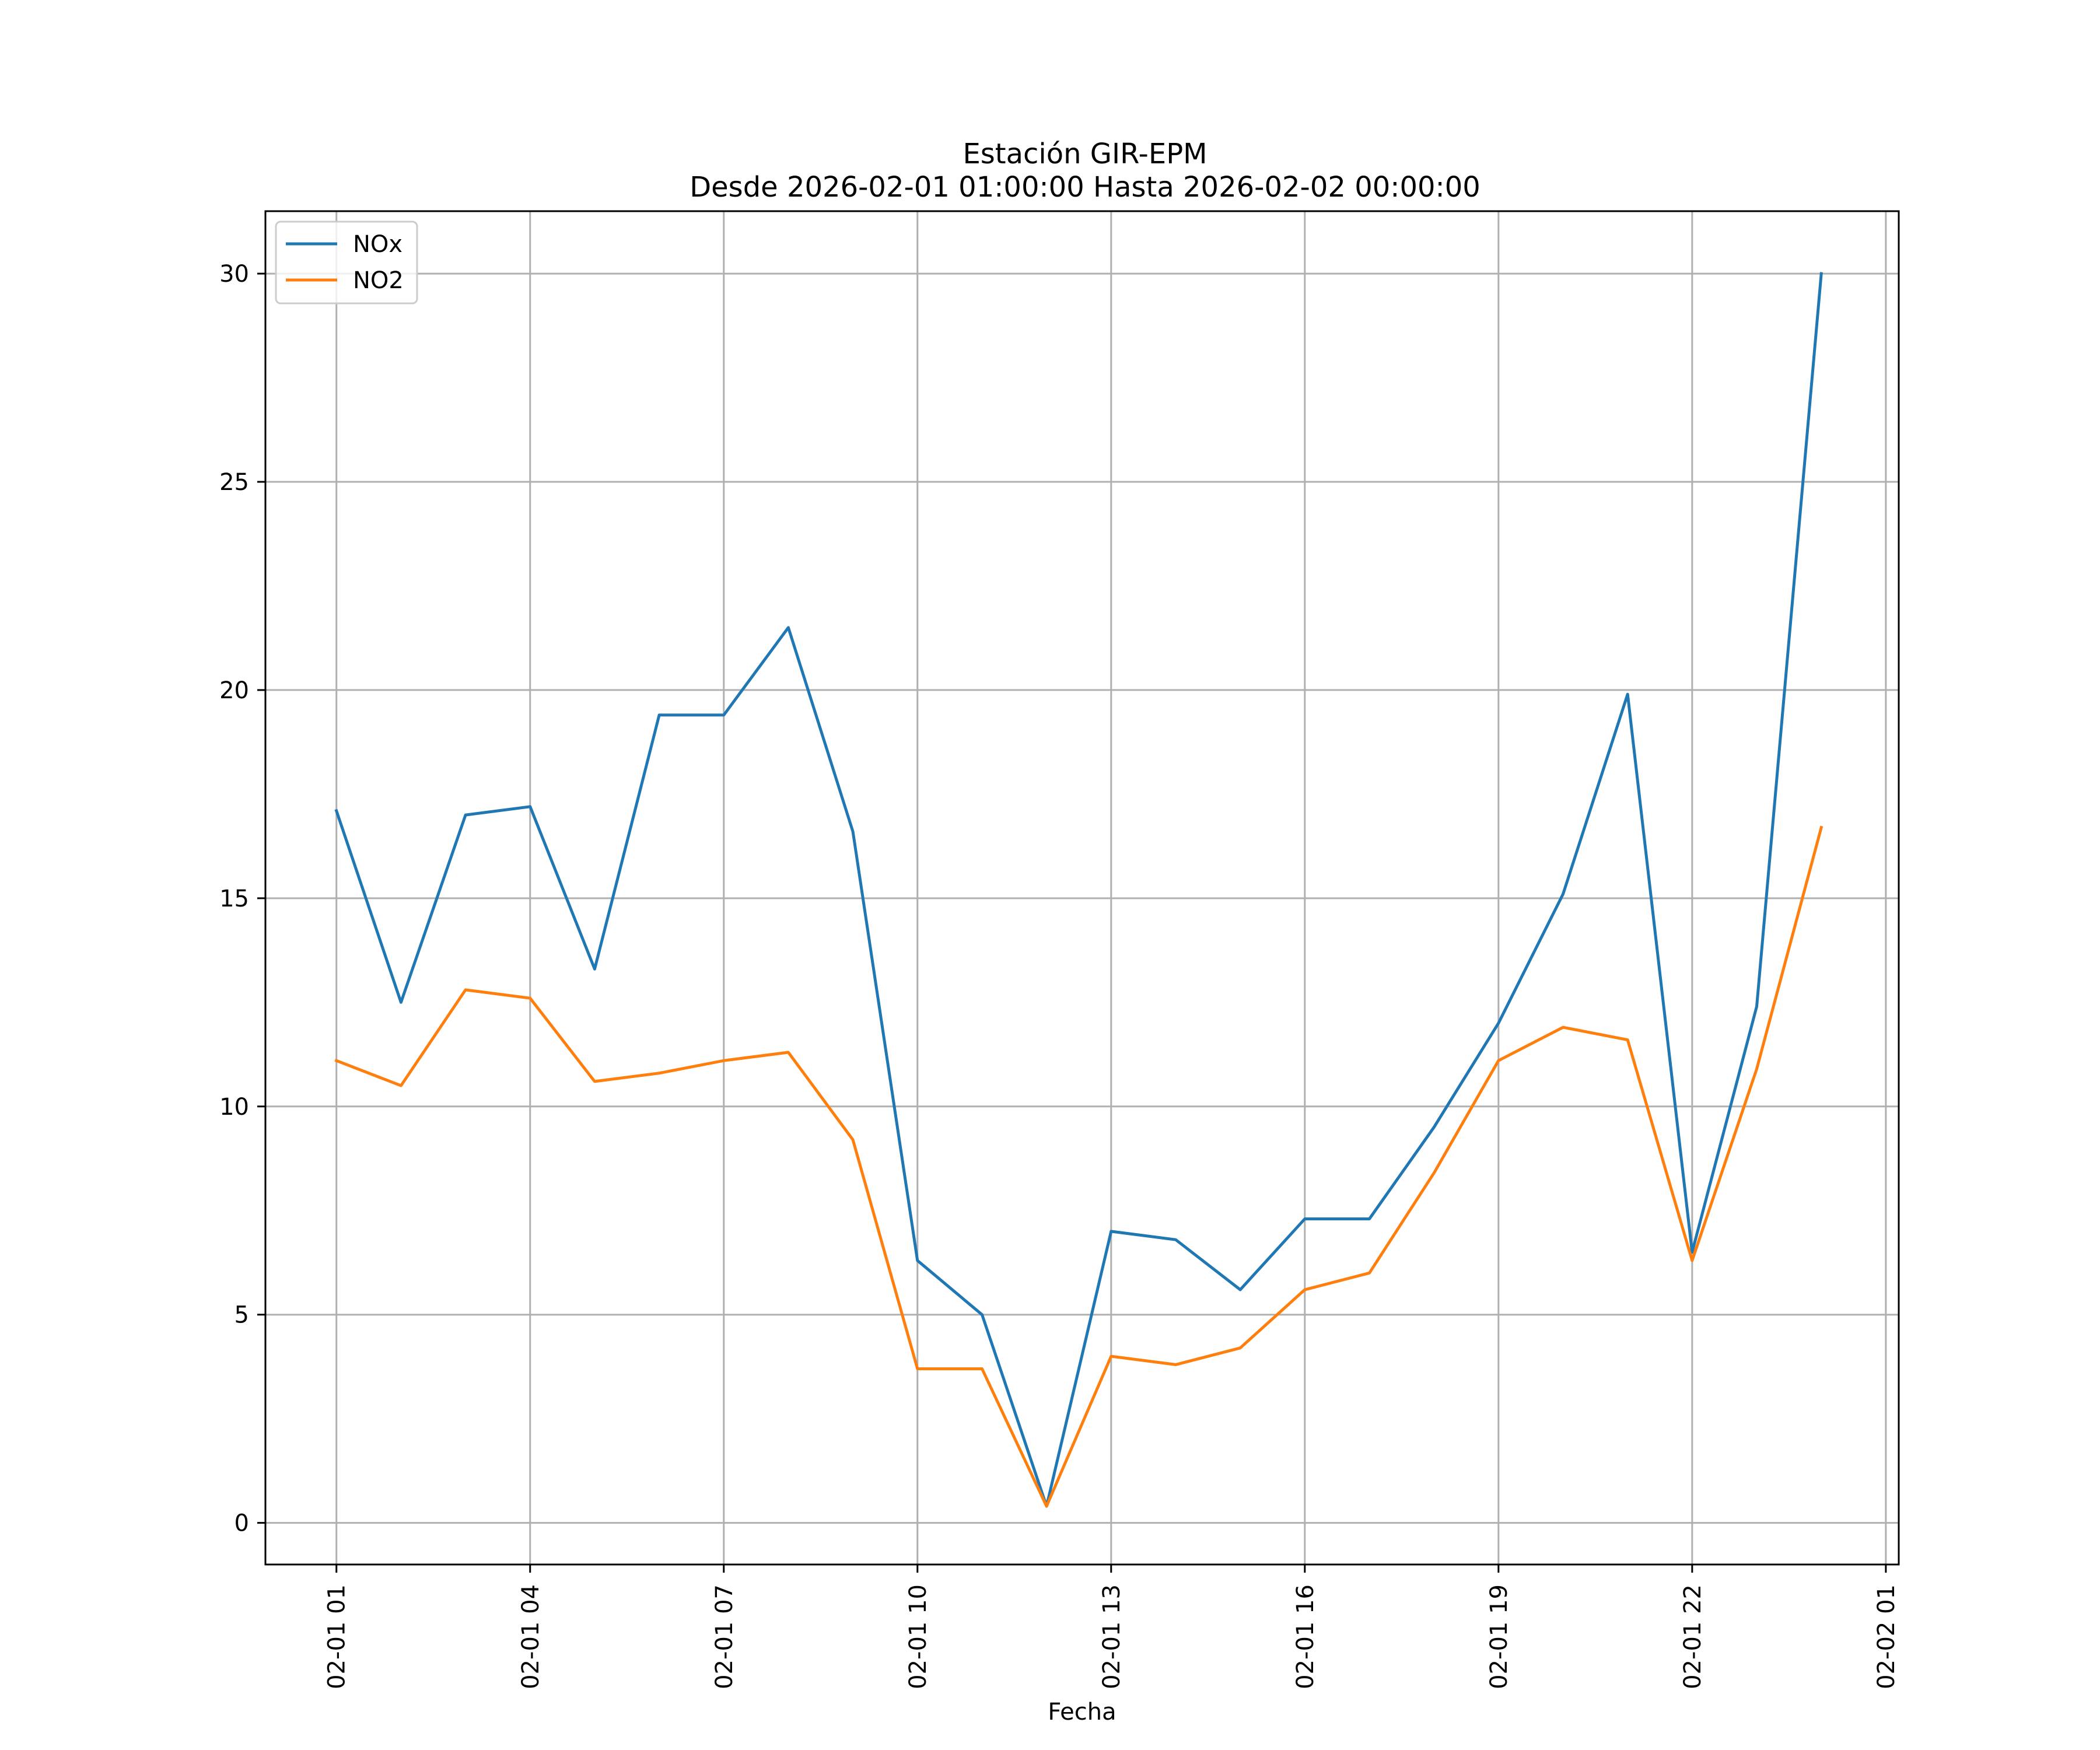  I want to click on y-tick-label: 15, so click(234, 899).